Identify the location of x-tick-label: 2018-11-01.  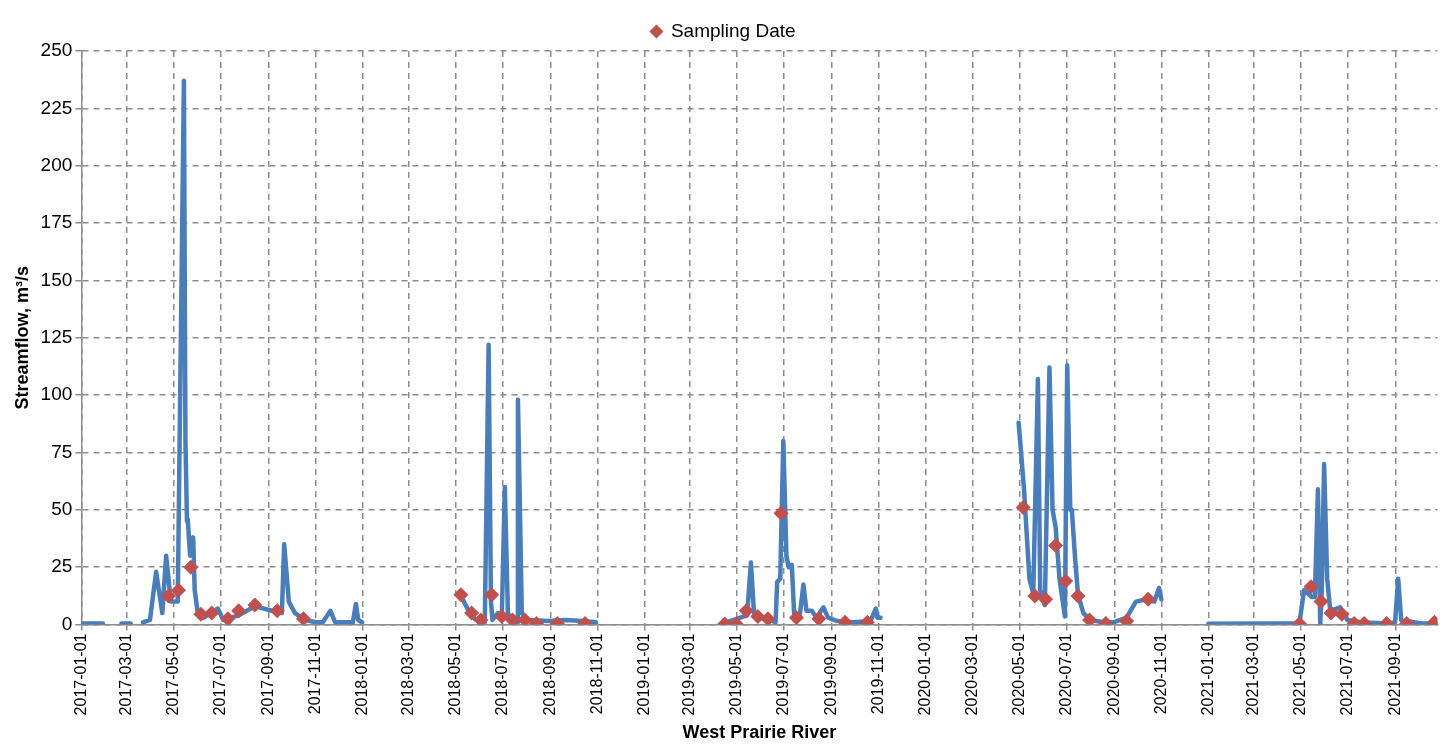
(596, 674).